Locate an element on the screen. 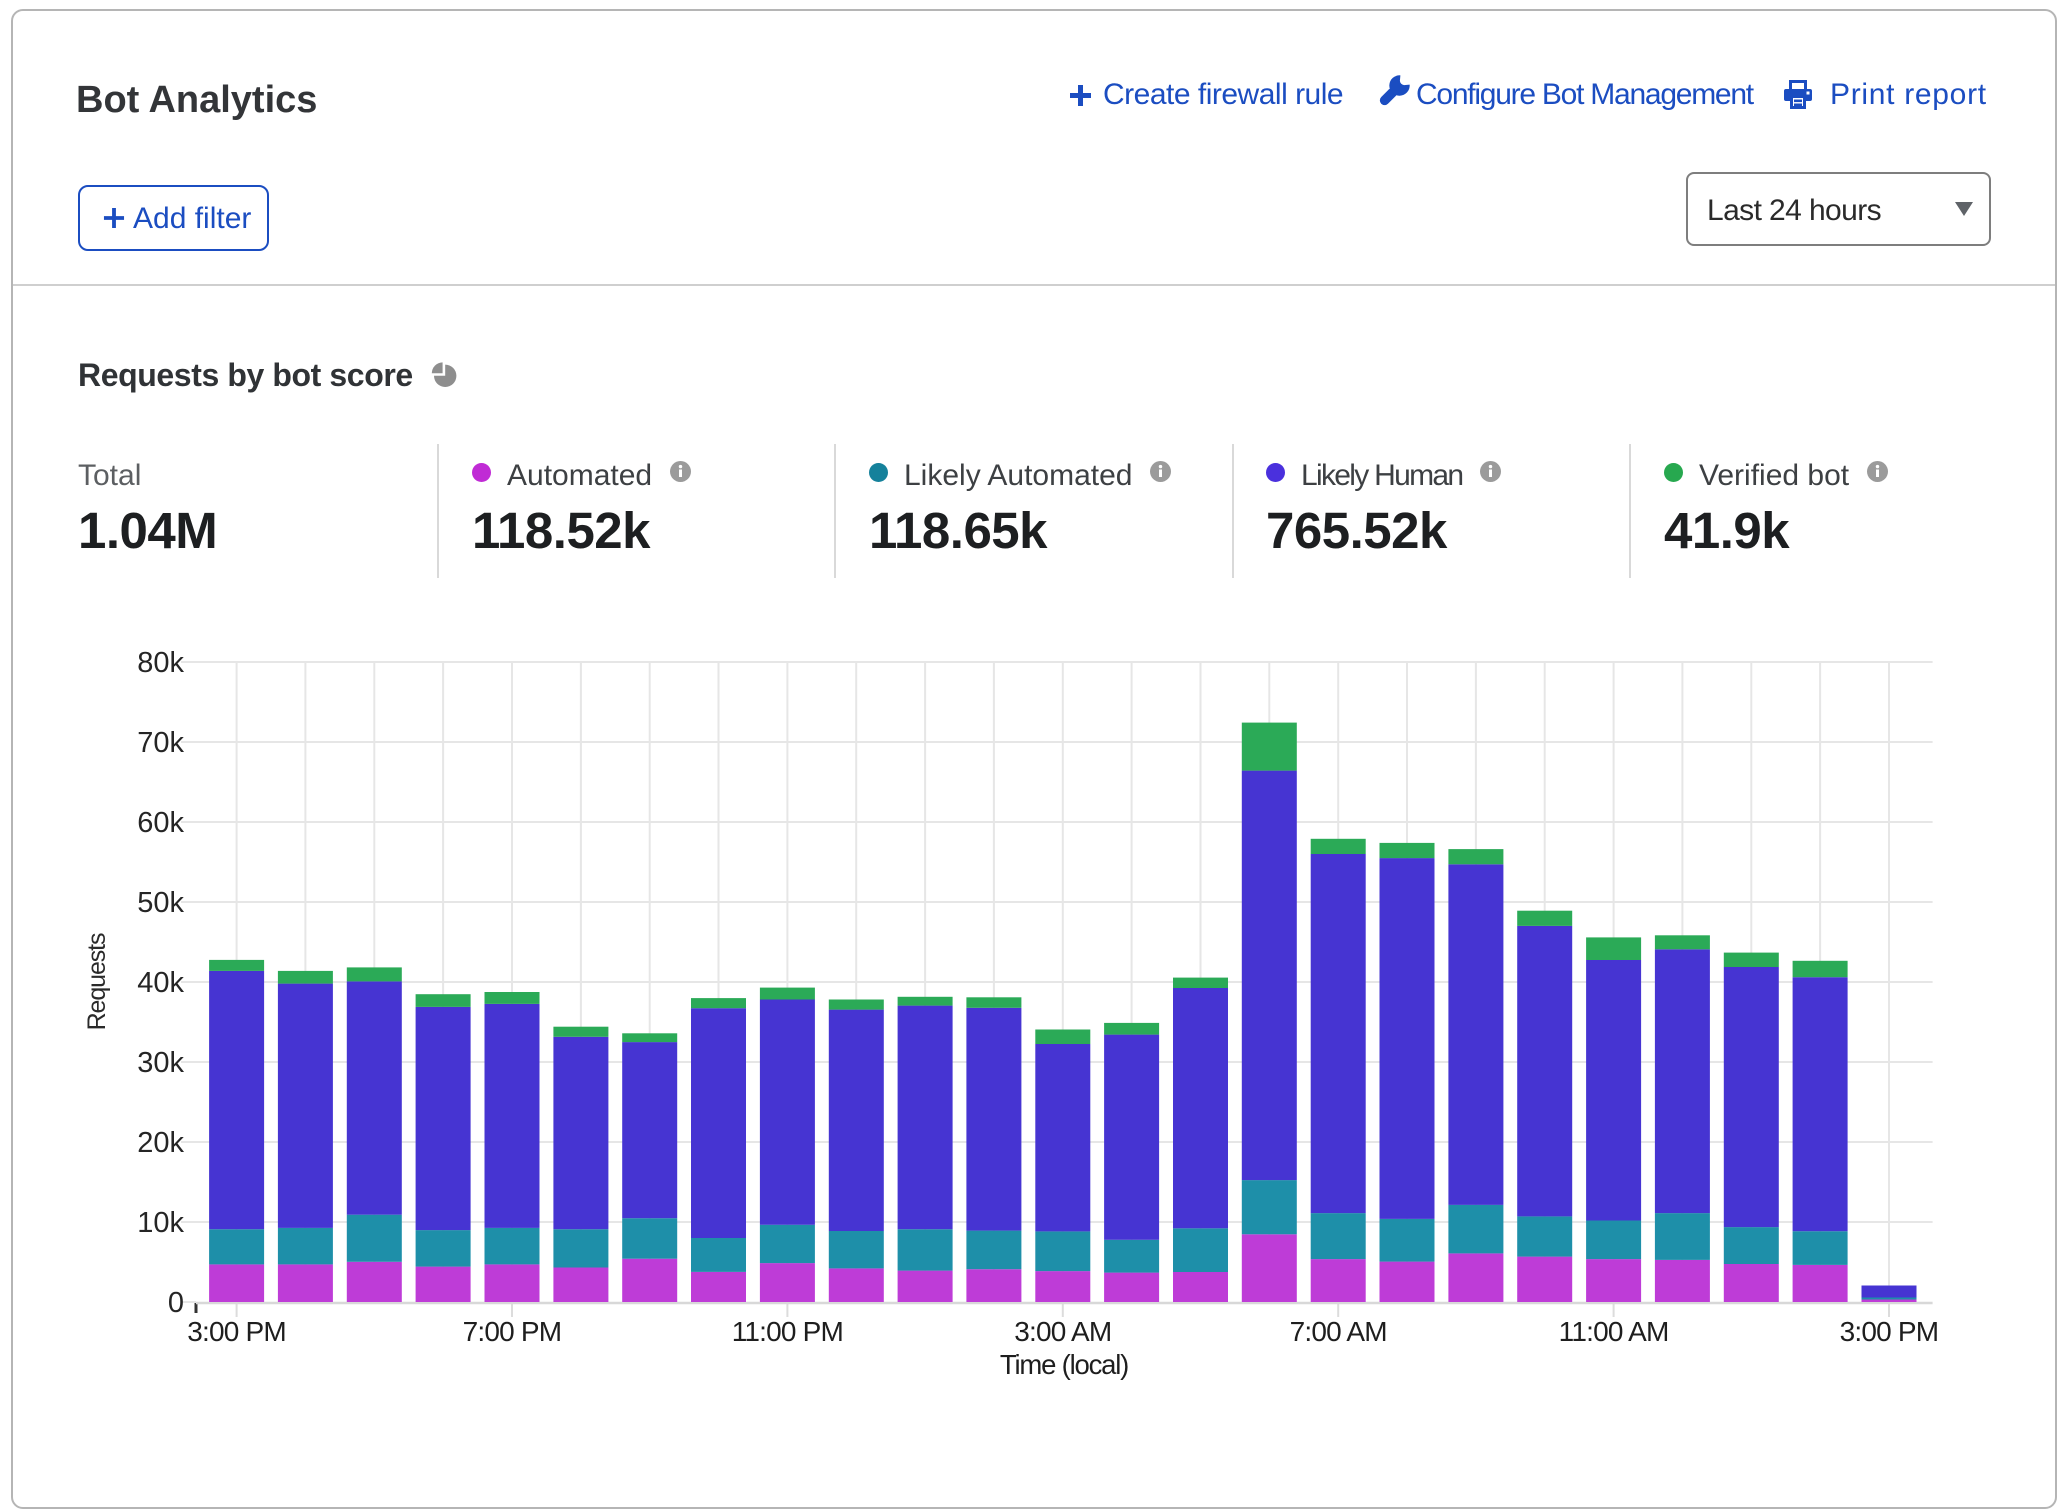  svg-text: 0 is located at coordinates (176, 1303).